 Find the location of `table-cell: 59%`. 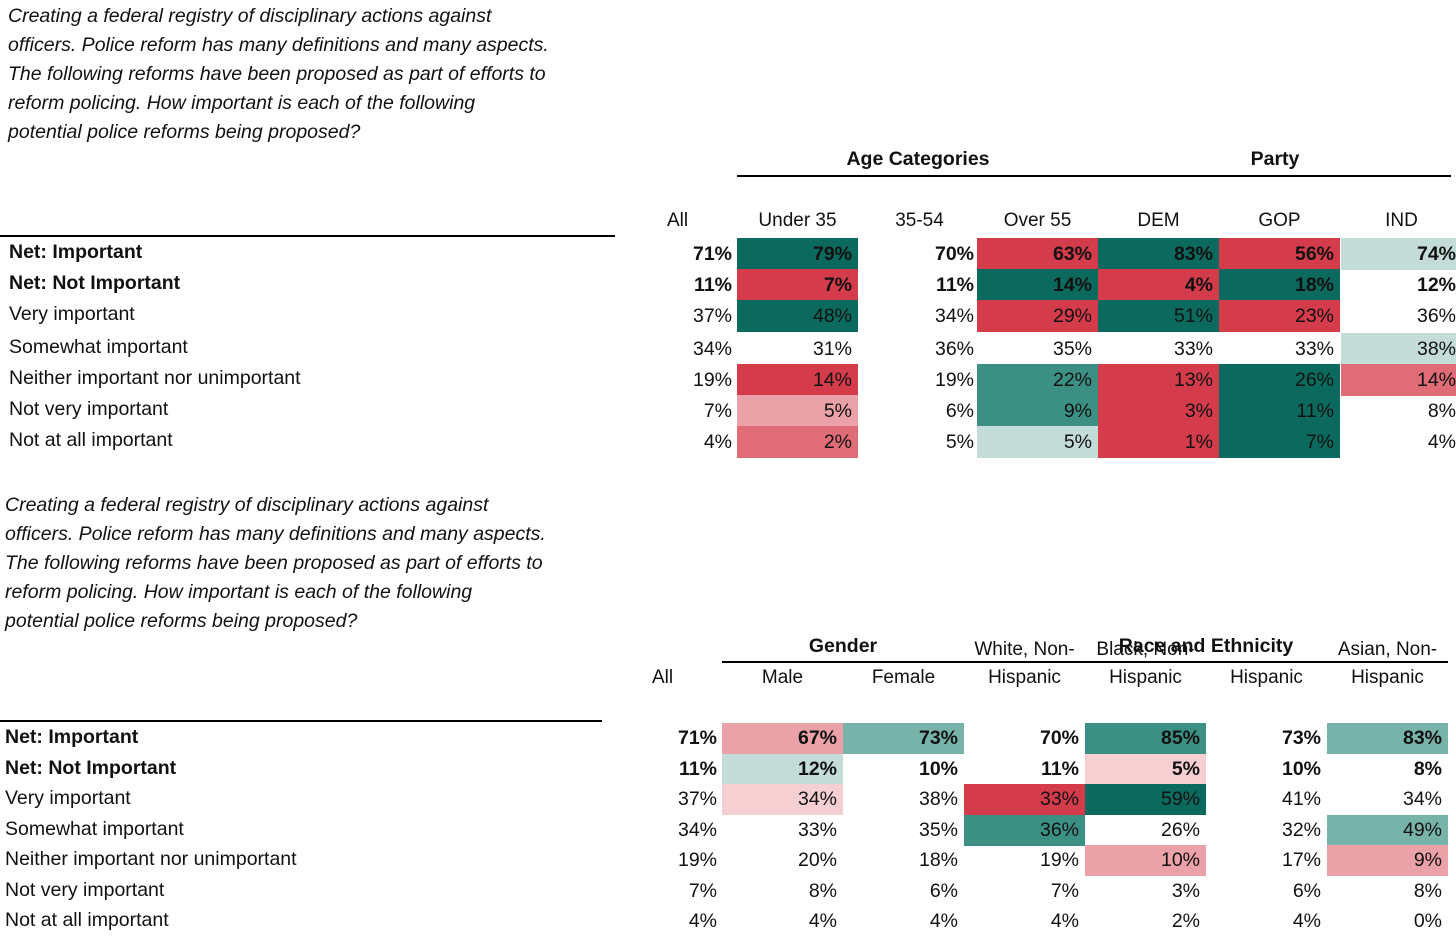

table-cell: 59% is located at coordinates (1145, 799).